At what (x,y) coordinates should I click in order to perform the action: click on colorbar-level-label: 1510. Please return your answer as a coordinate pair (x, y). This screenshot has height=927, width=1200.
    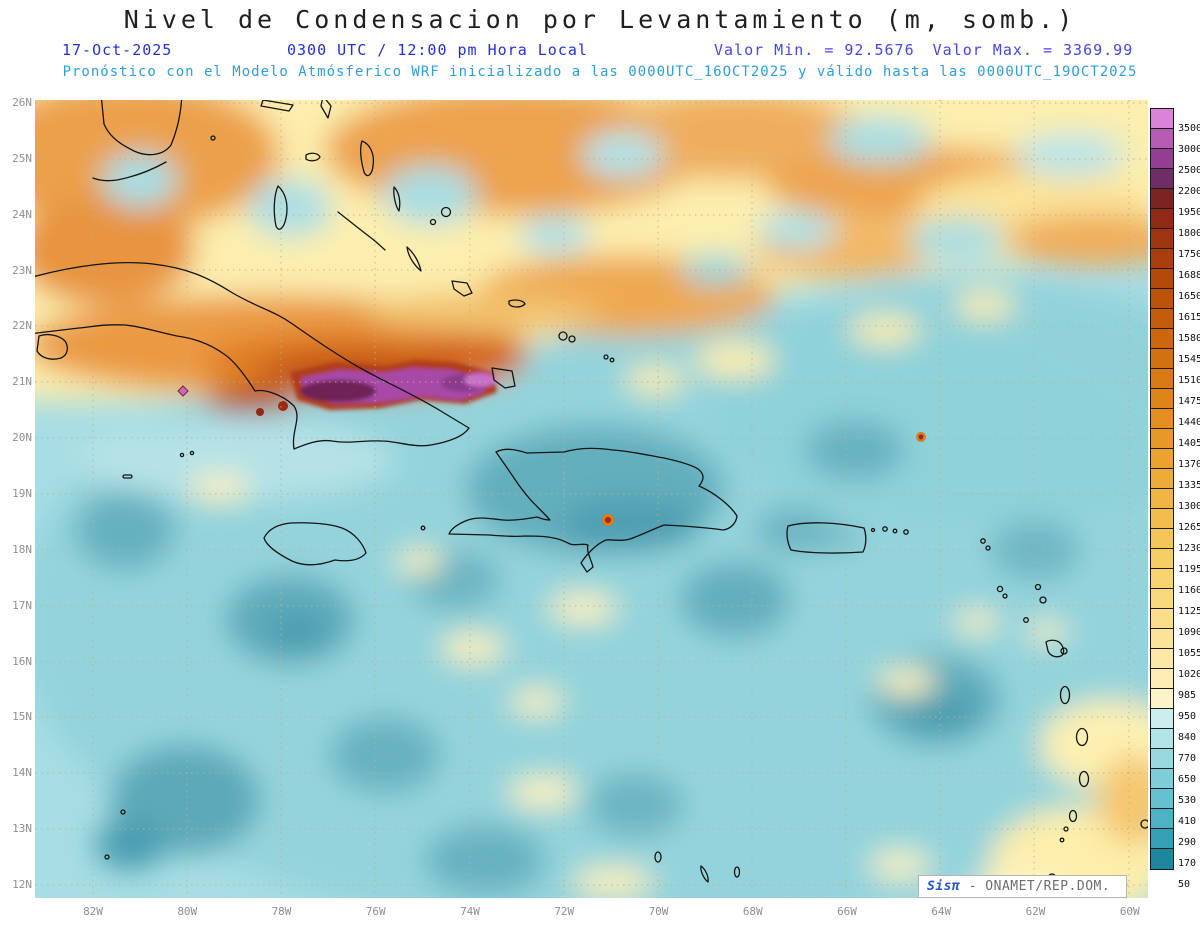
    Looking at the image, I should click on (1189, 380).